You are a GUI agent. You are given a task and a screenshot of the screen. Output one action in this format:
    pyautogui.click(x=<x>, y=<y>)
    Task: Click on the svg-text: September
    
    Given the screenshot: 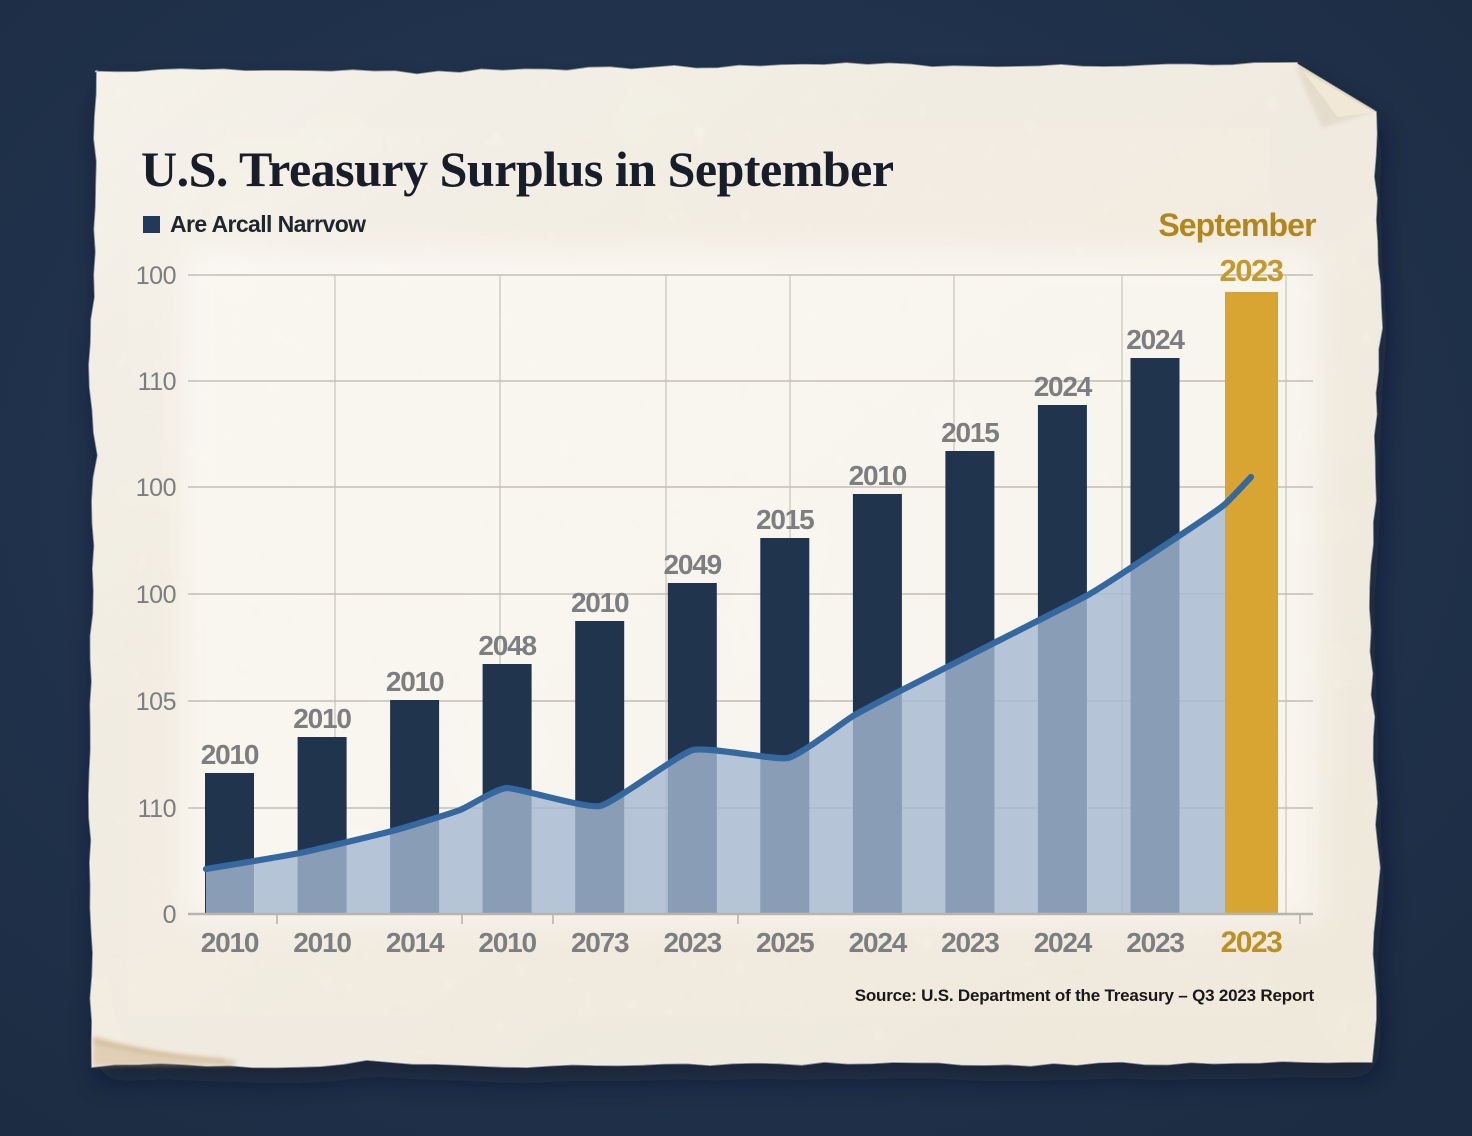 What is the action you would take?
    pyautogui.click(x=1237, y=225)
    